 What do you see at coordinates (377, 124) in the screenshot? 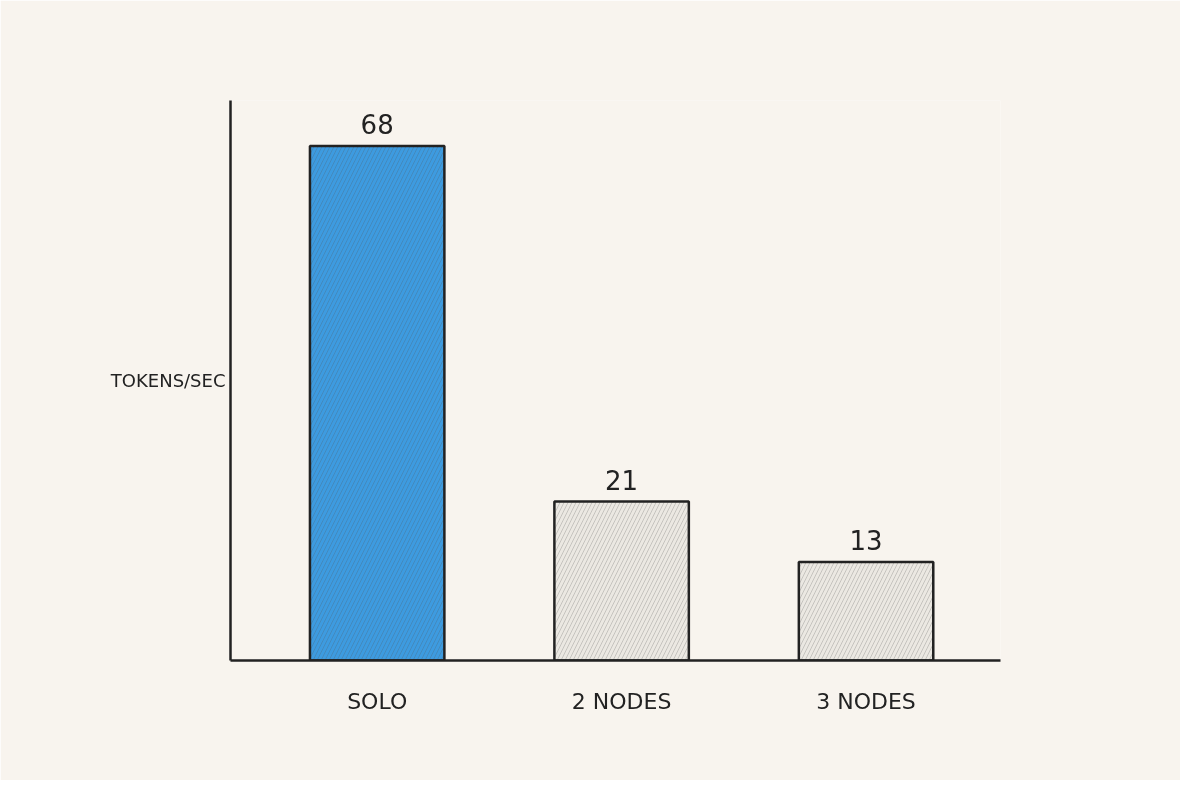
I see `data-label: 68` at bounding box center [377, 124].